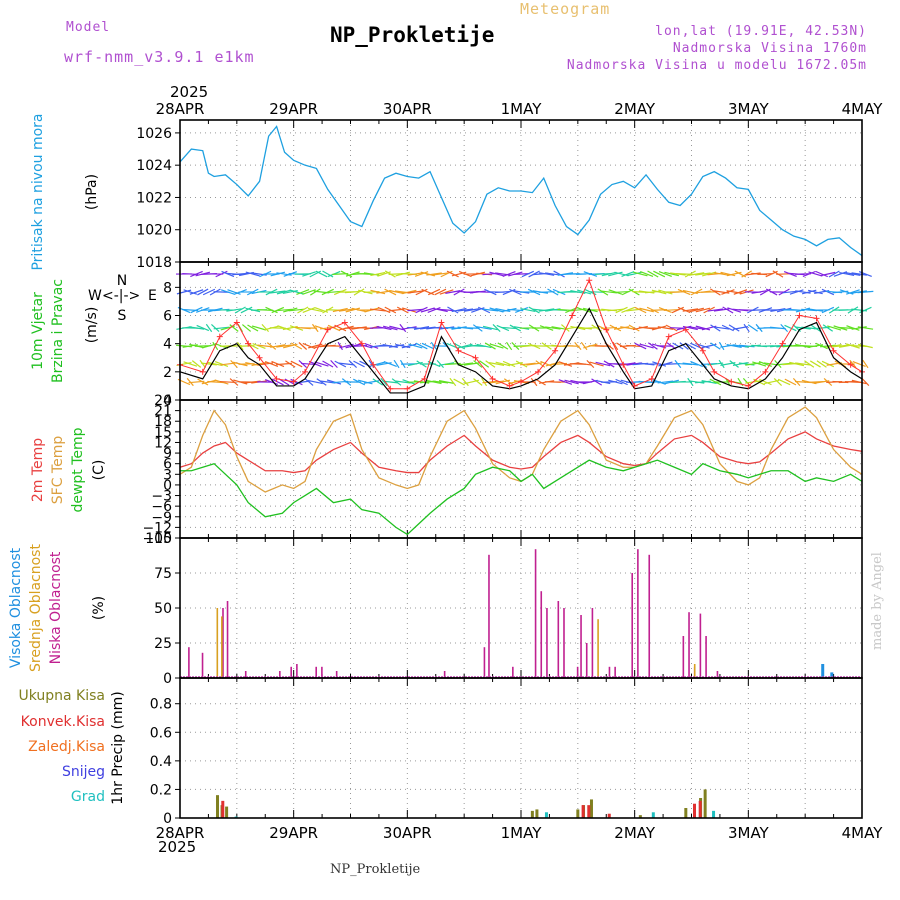  What do you see at coordinates (154, 166) in the screenshot?
I see `y-tick-label: 1024` at bounding box center [154, 166].